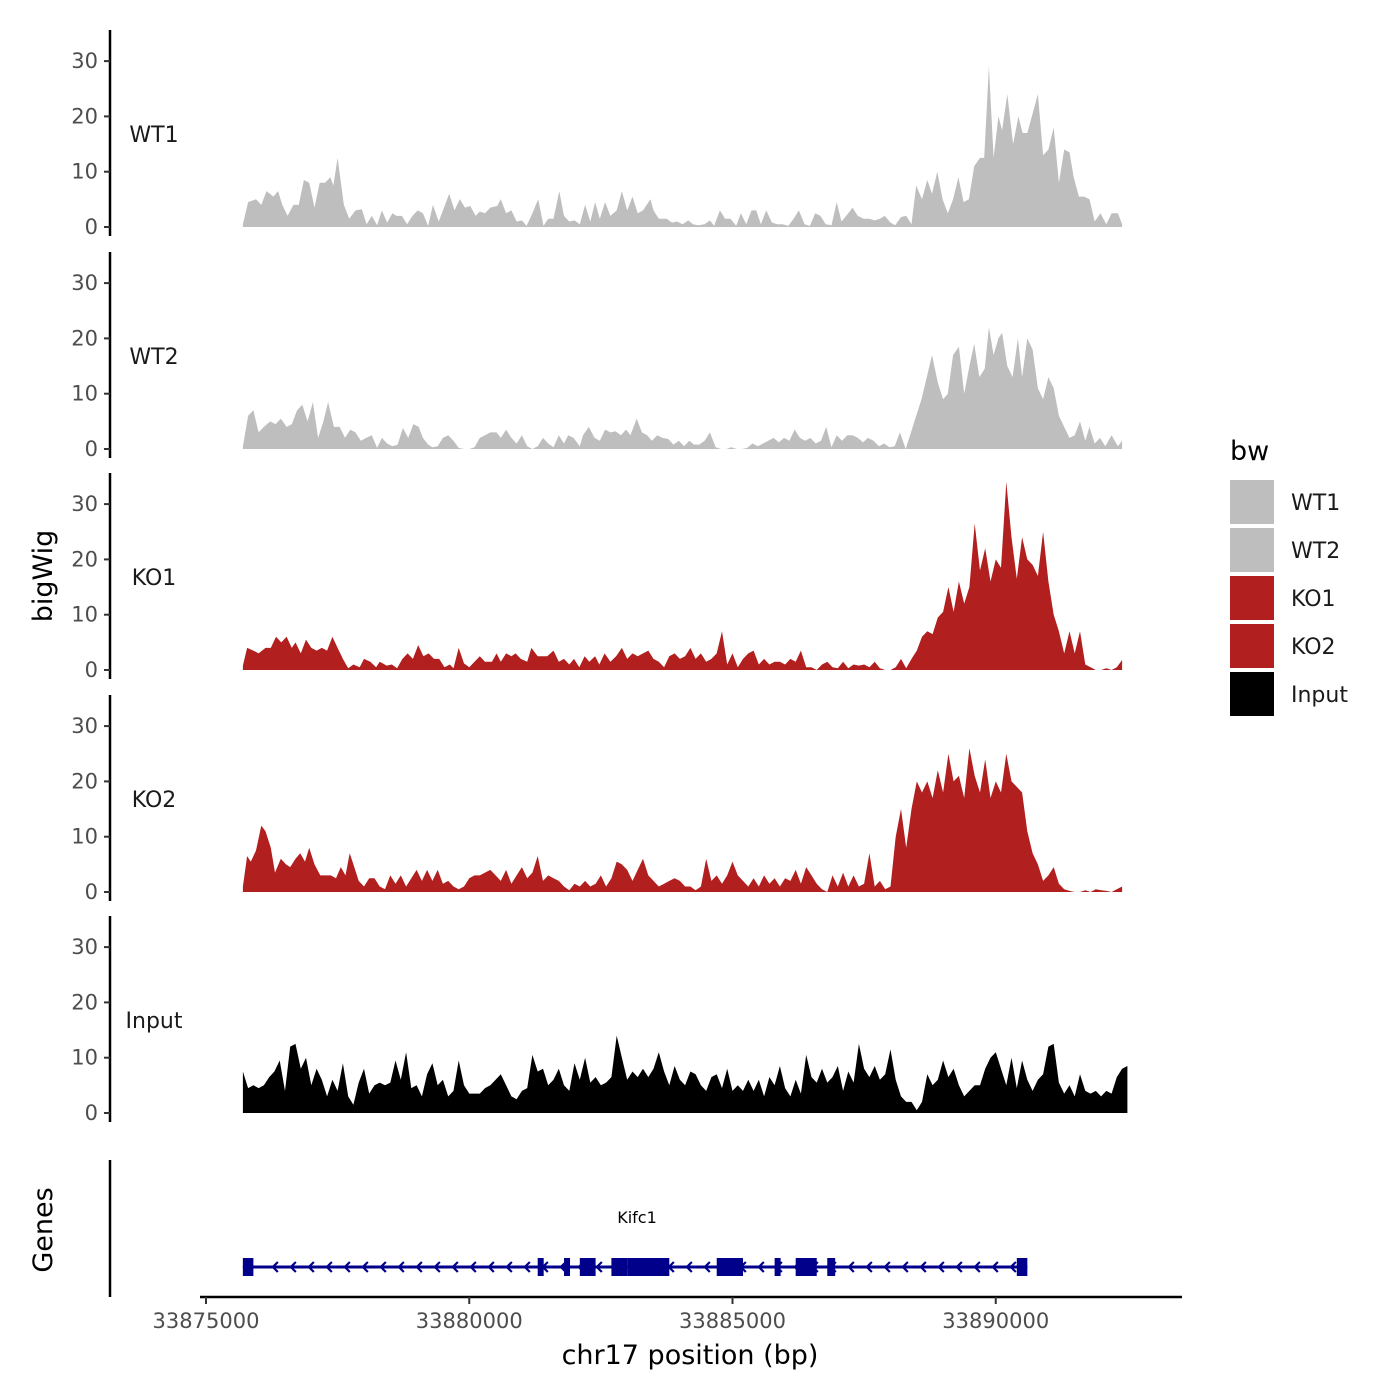 This screenshot has width=1400, height=1400. What do you see at coordinates (568, 1228) in the screenshot?
I see `gene-track: Kifc1` at bounding box center [568, 1228].